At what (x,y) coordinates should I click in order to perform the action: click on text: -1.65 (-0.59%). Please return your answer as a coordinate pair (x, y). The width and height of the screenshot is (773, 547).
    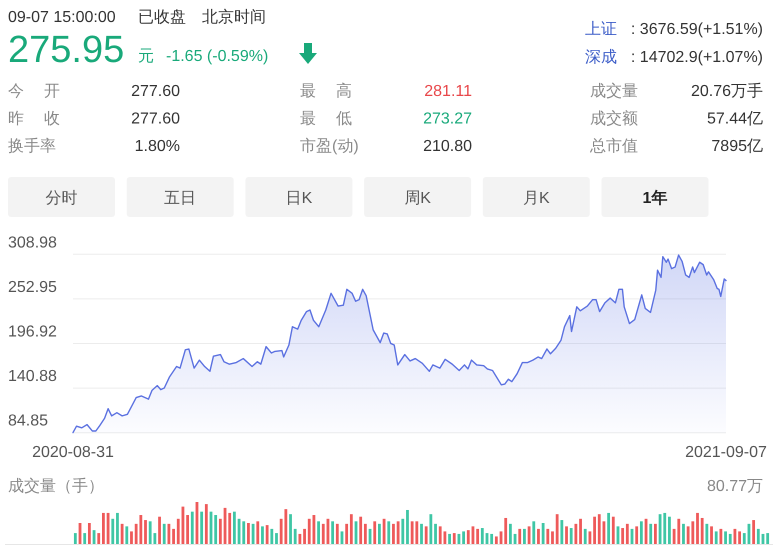
    Looking at the image, I should click on (217, 56).